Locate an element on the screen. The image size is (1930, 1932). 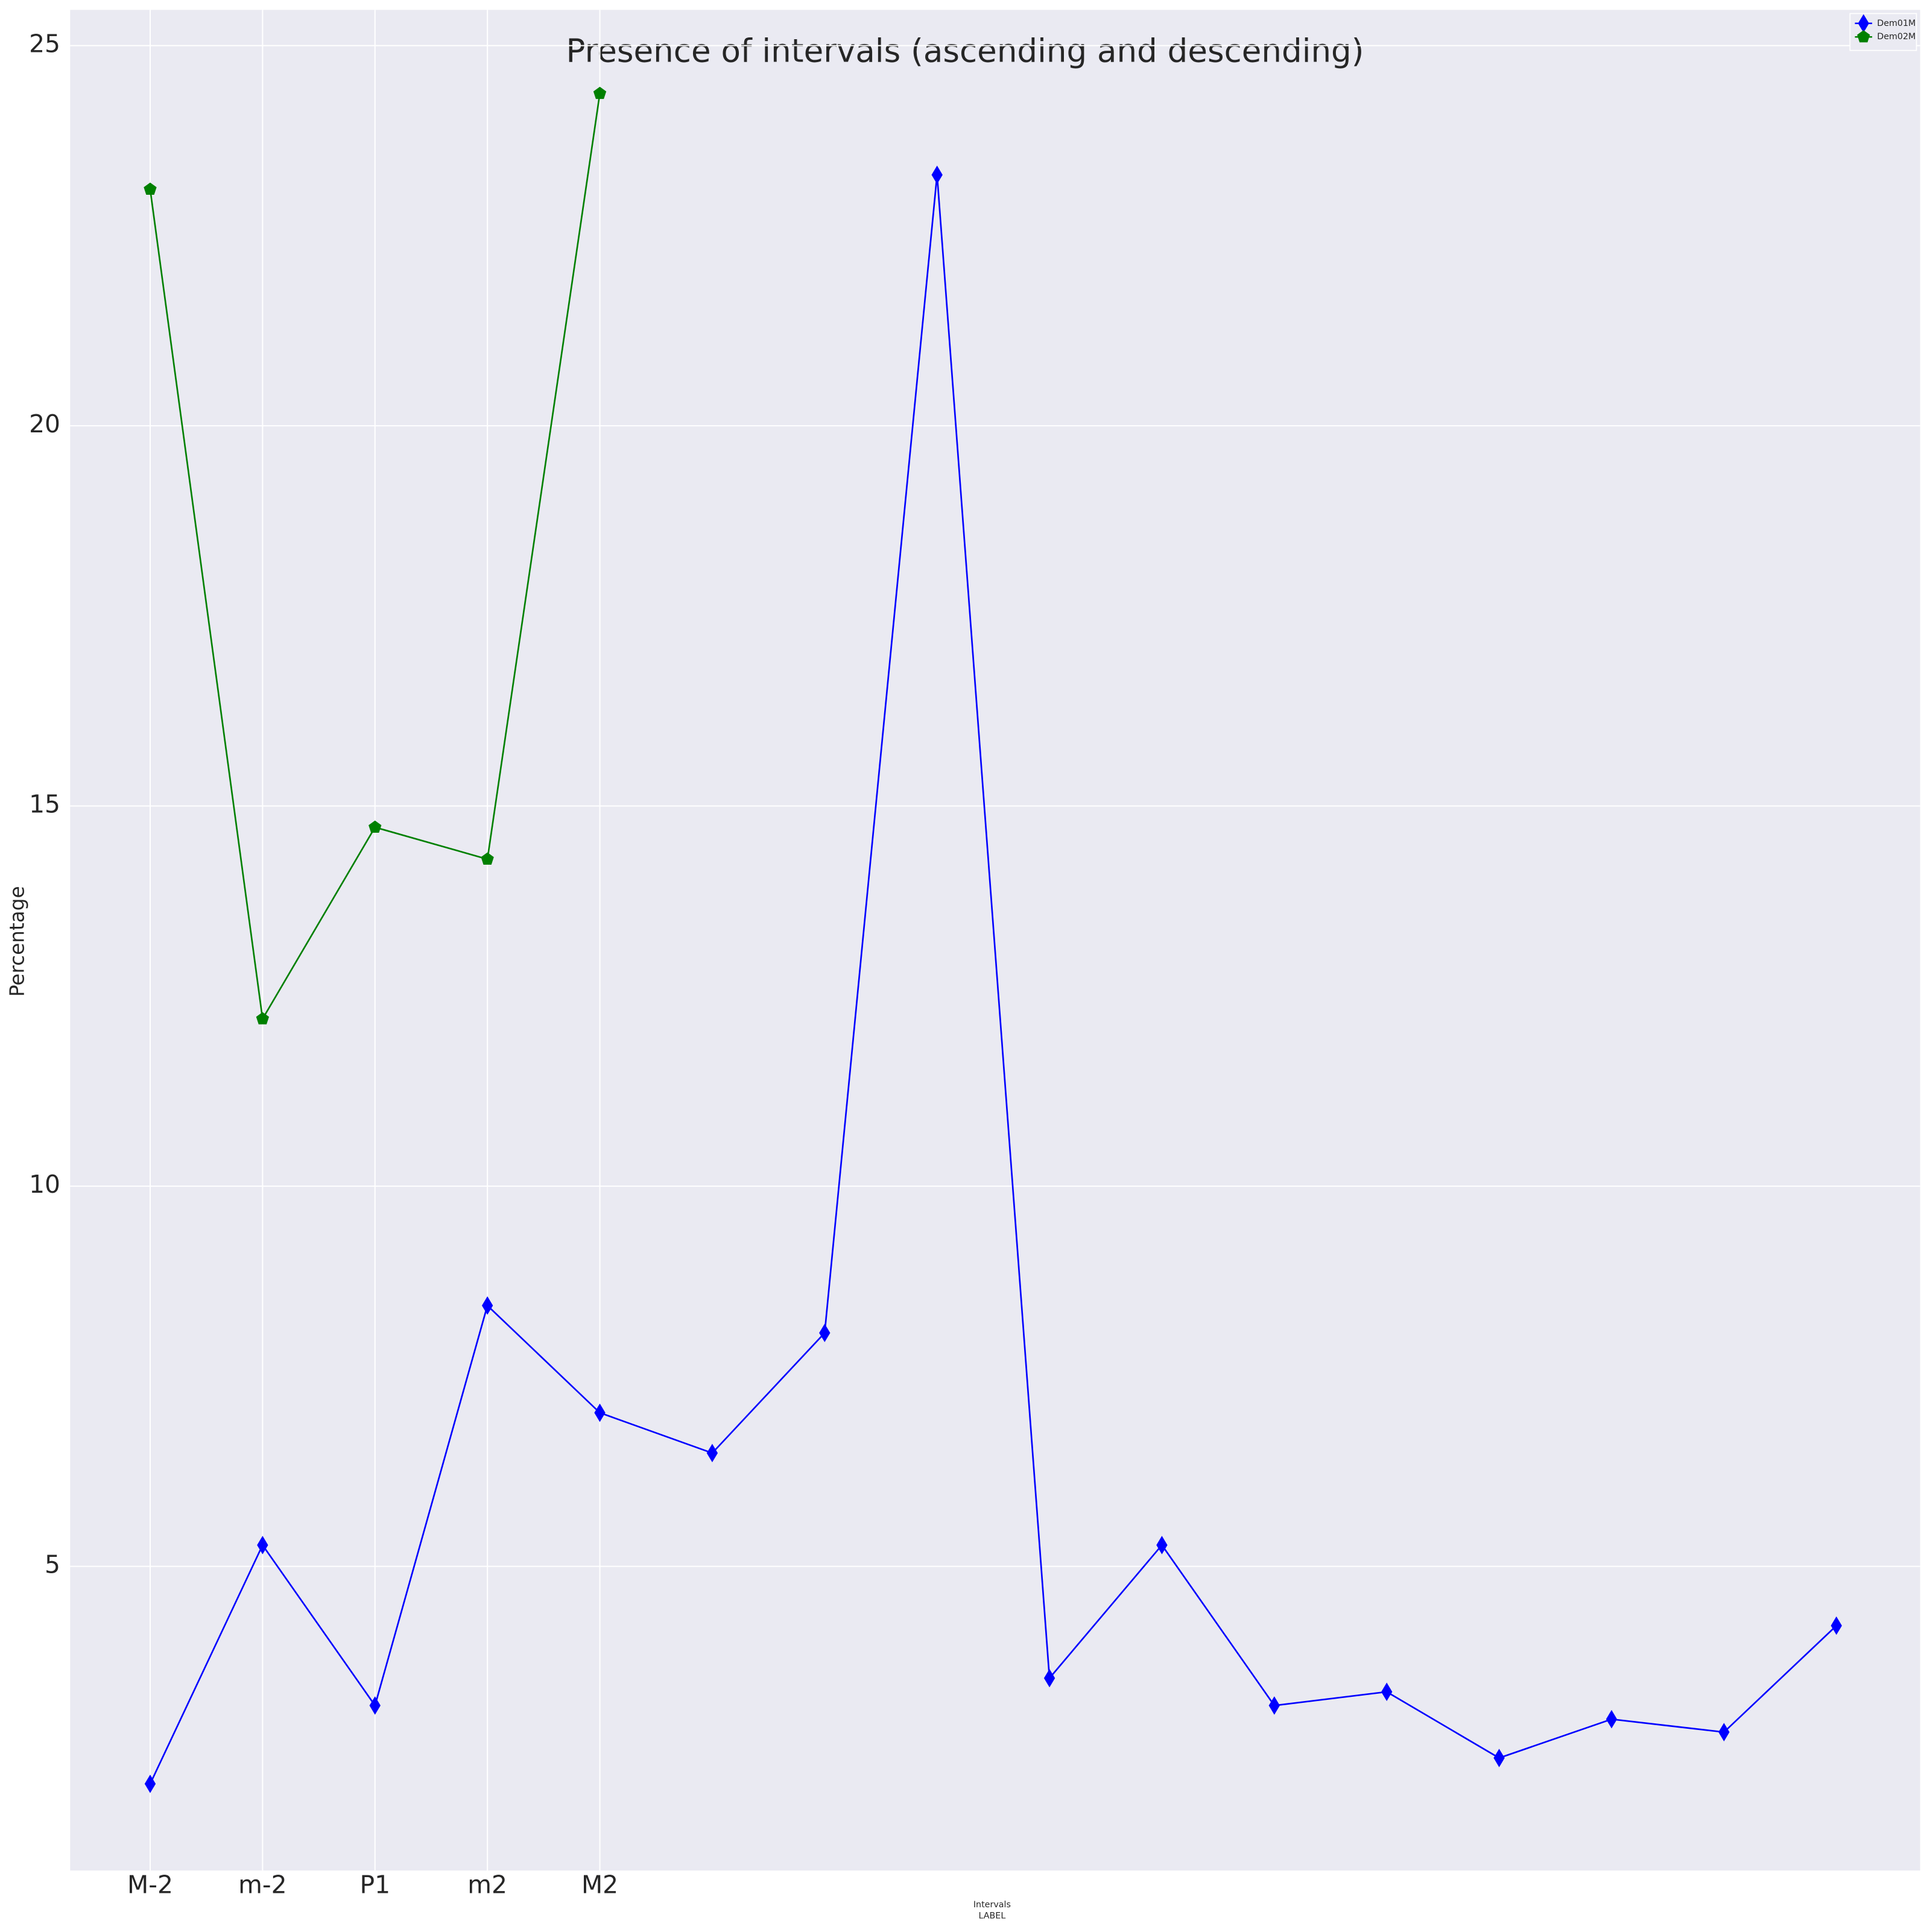
y-axis-label: Percentage is located at coordinates (17, 941).